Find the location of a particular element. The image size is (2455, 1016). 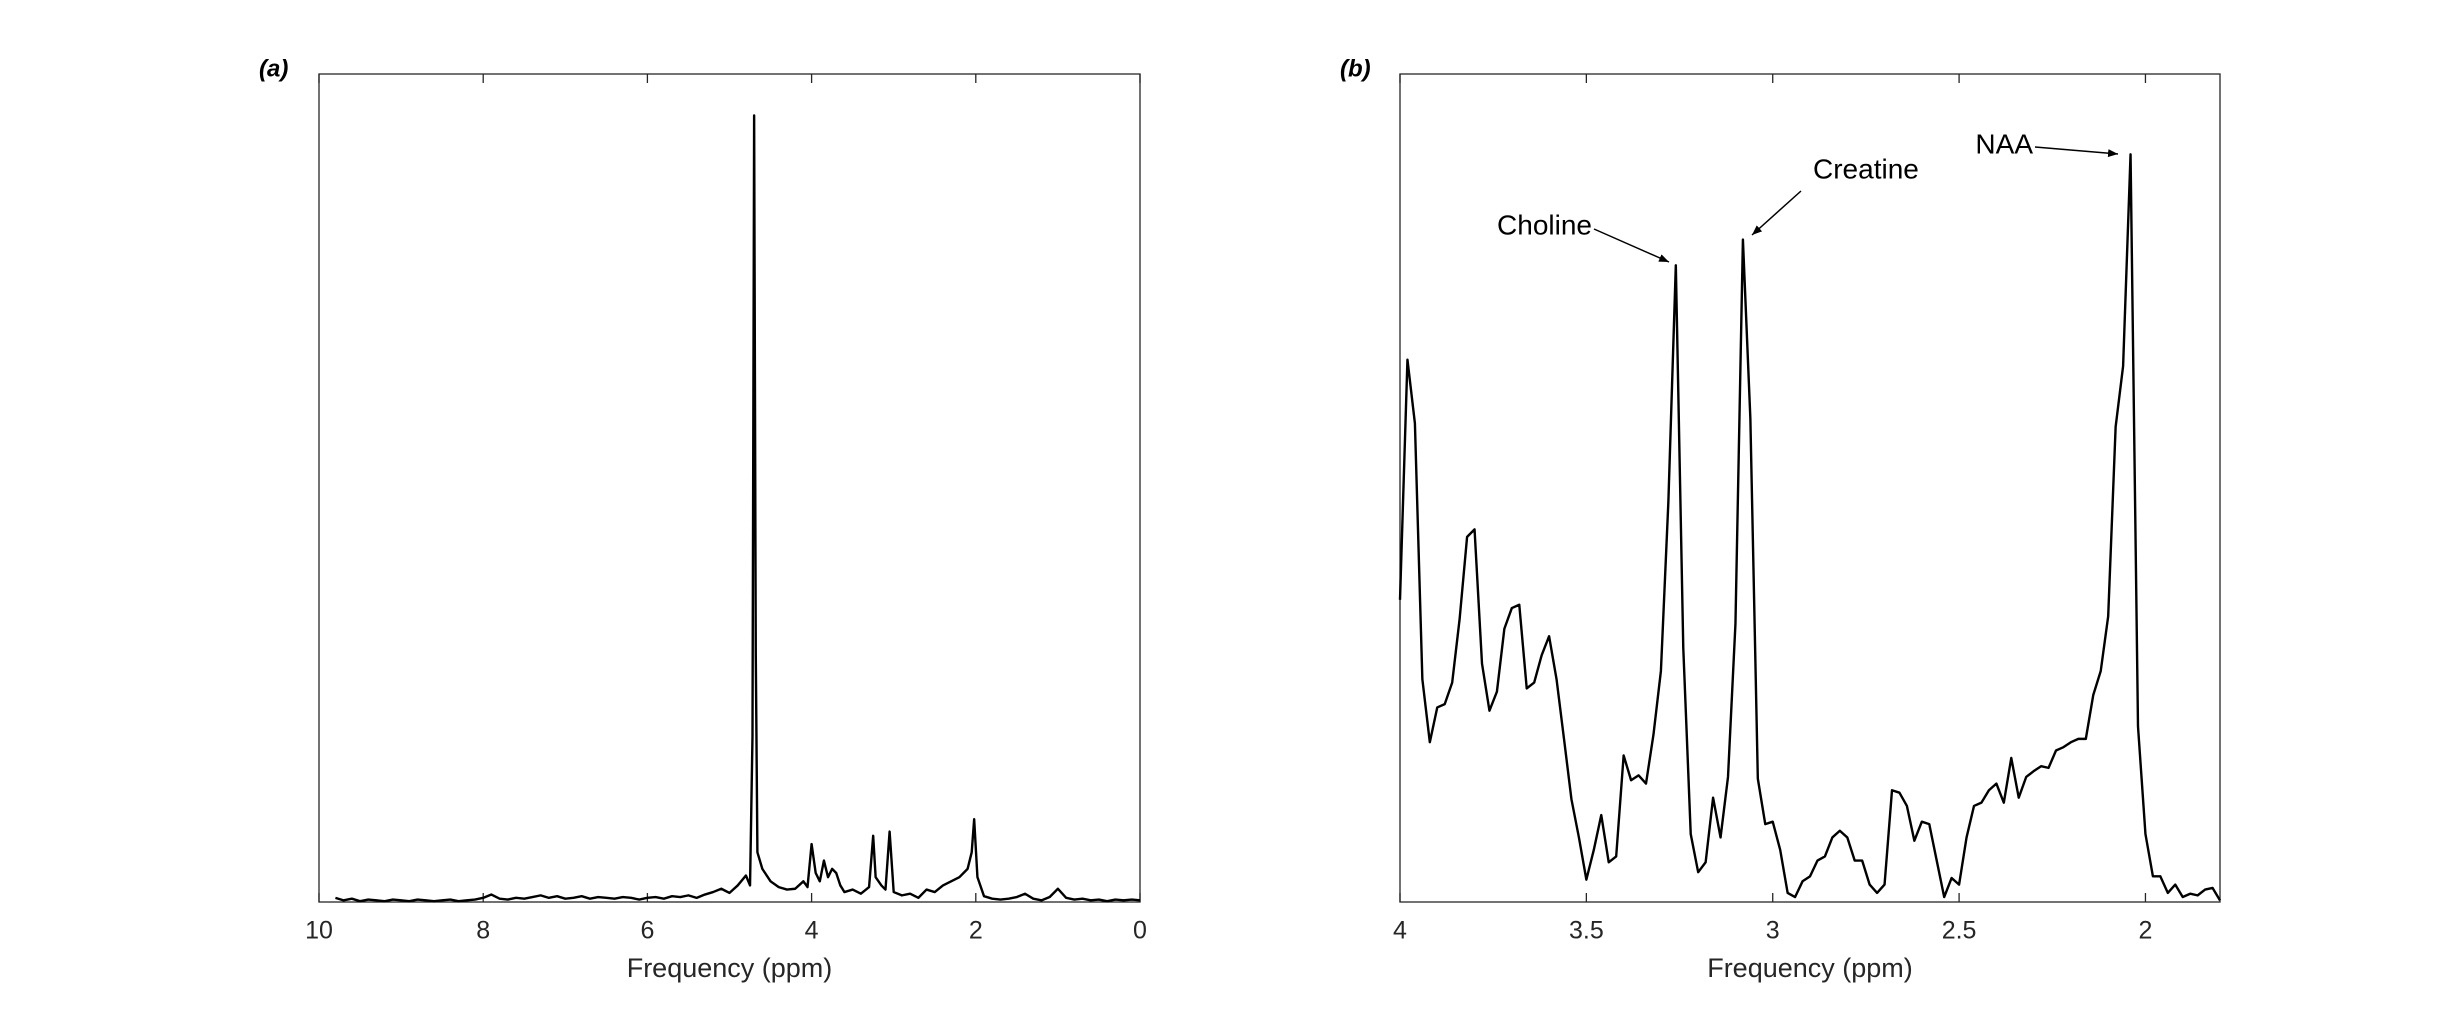

panel-label: (b) is located at coordinates (1355, 68).